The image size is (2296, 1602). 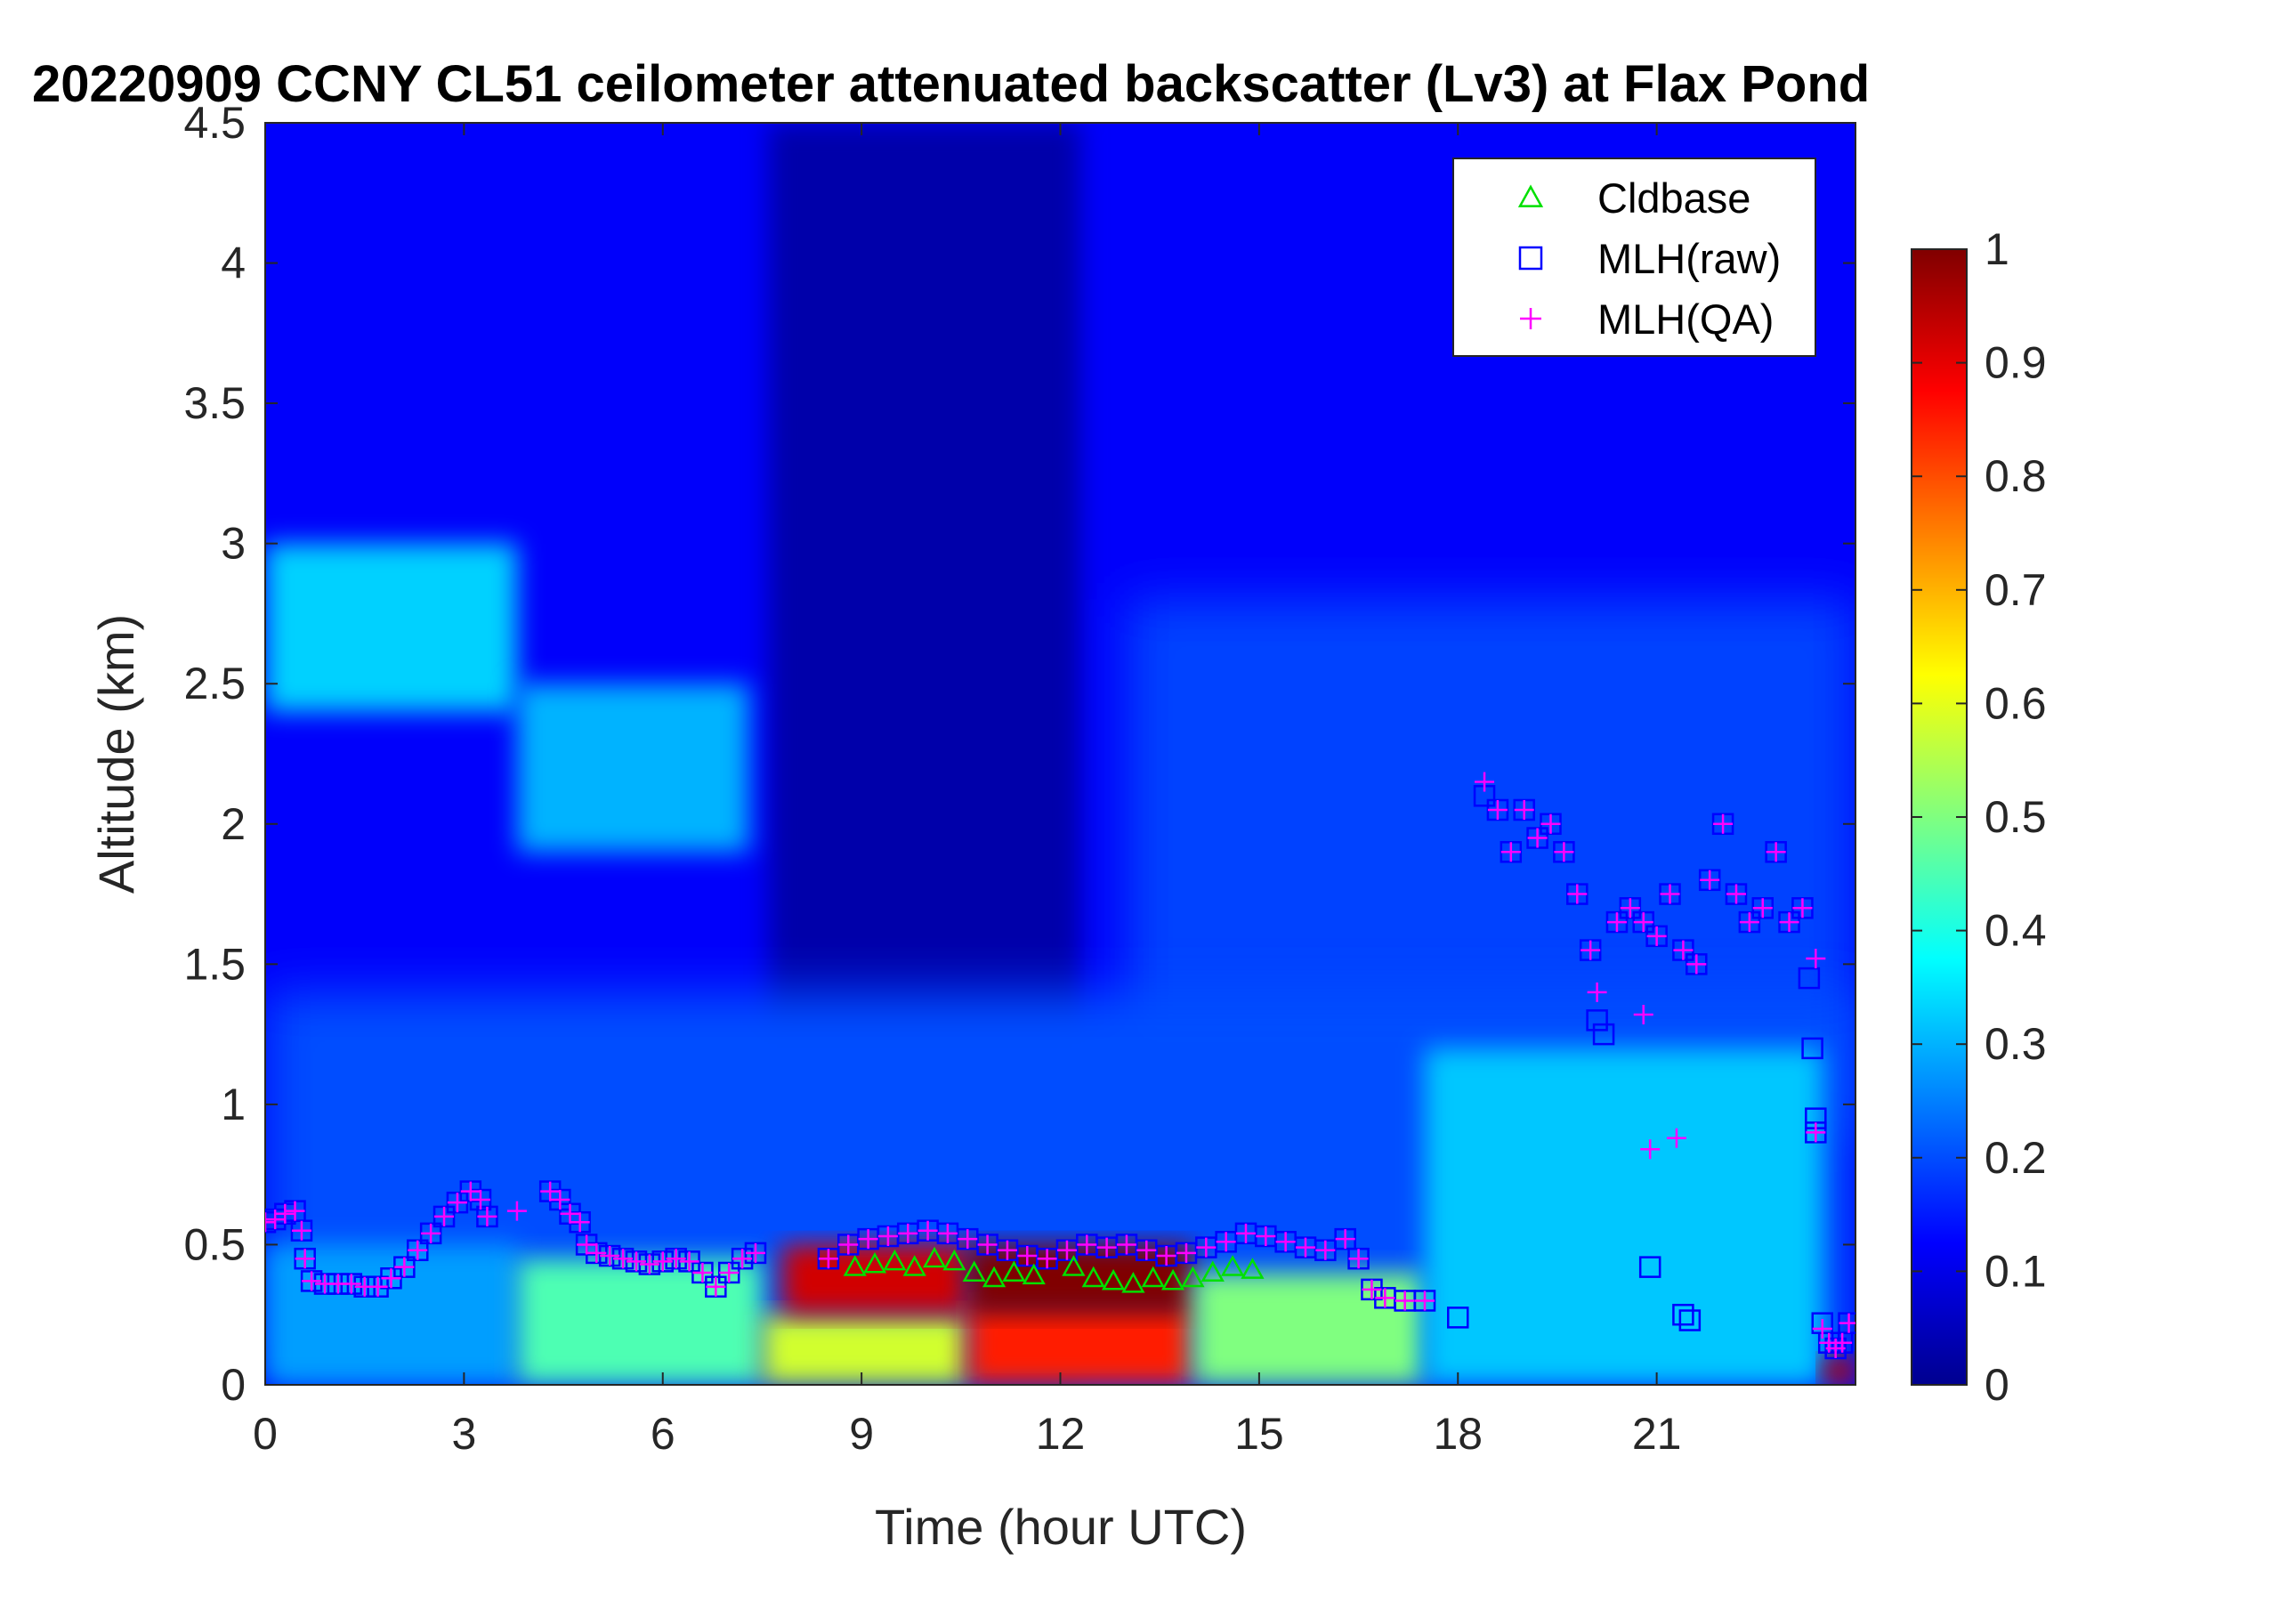 What do you see at coordinates (233, 824) in the screenshot?
I see `y-tick-label: 2` at bounding box center [233, 824].